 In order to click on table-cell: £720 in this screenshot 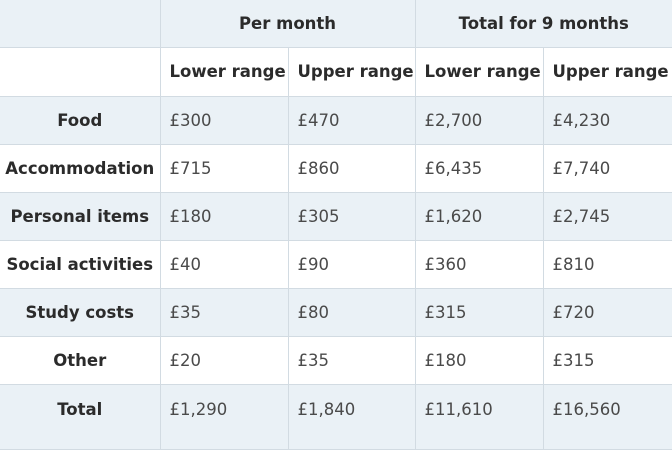, I will do `click(607, 312)`.